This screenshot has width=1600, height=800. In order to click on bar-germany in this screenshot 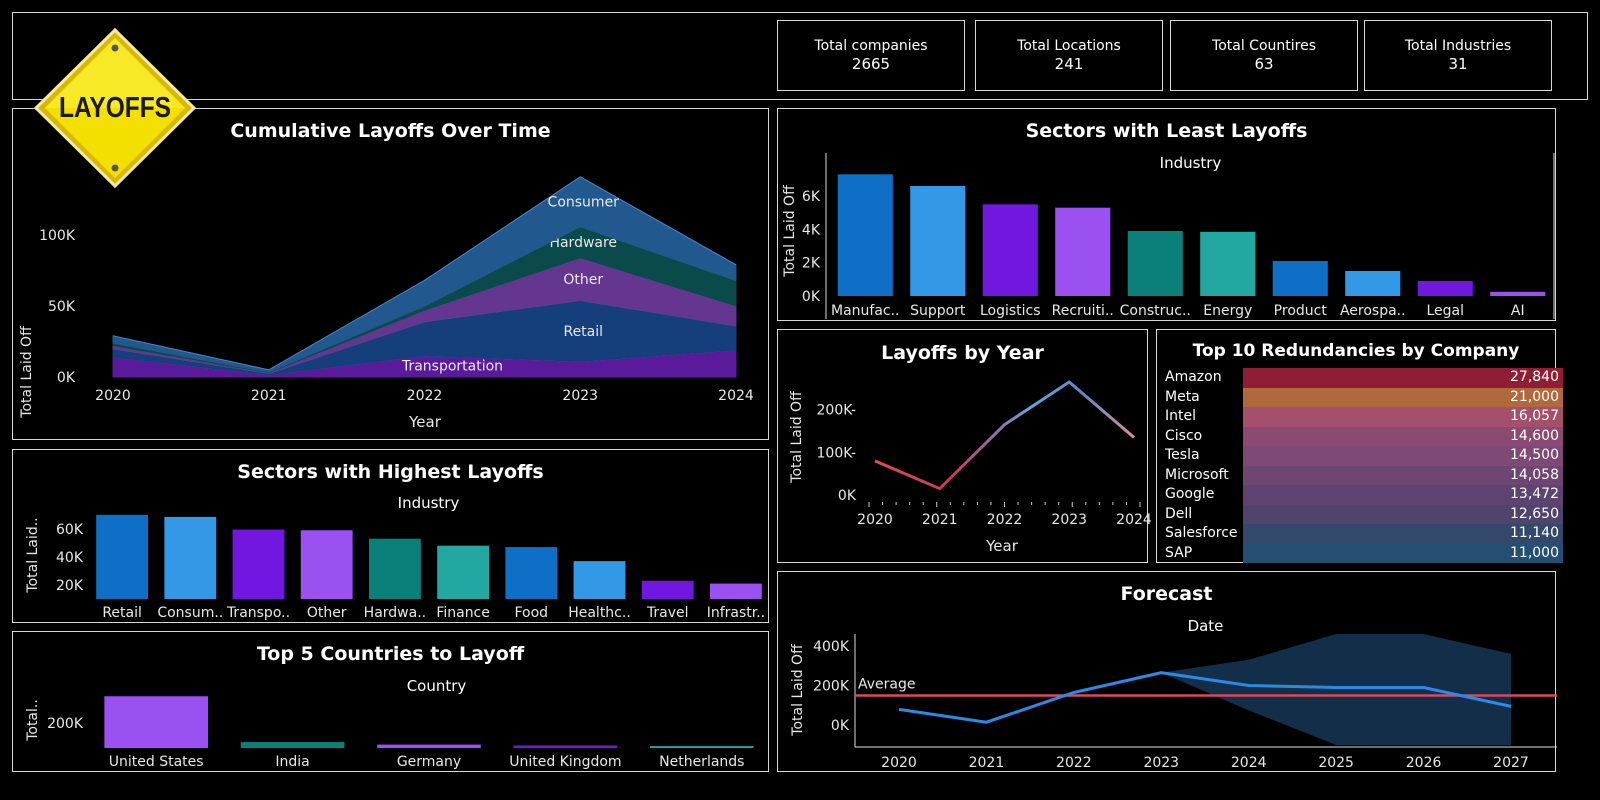, I will do `click(429, 746)`.